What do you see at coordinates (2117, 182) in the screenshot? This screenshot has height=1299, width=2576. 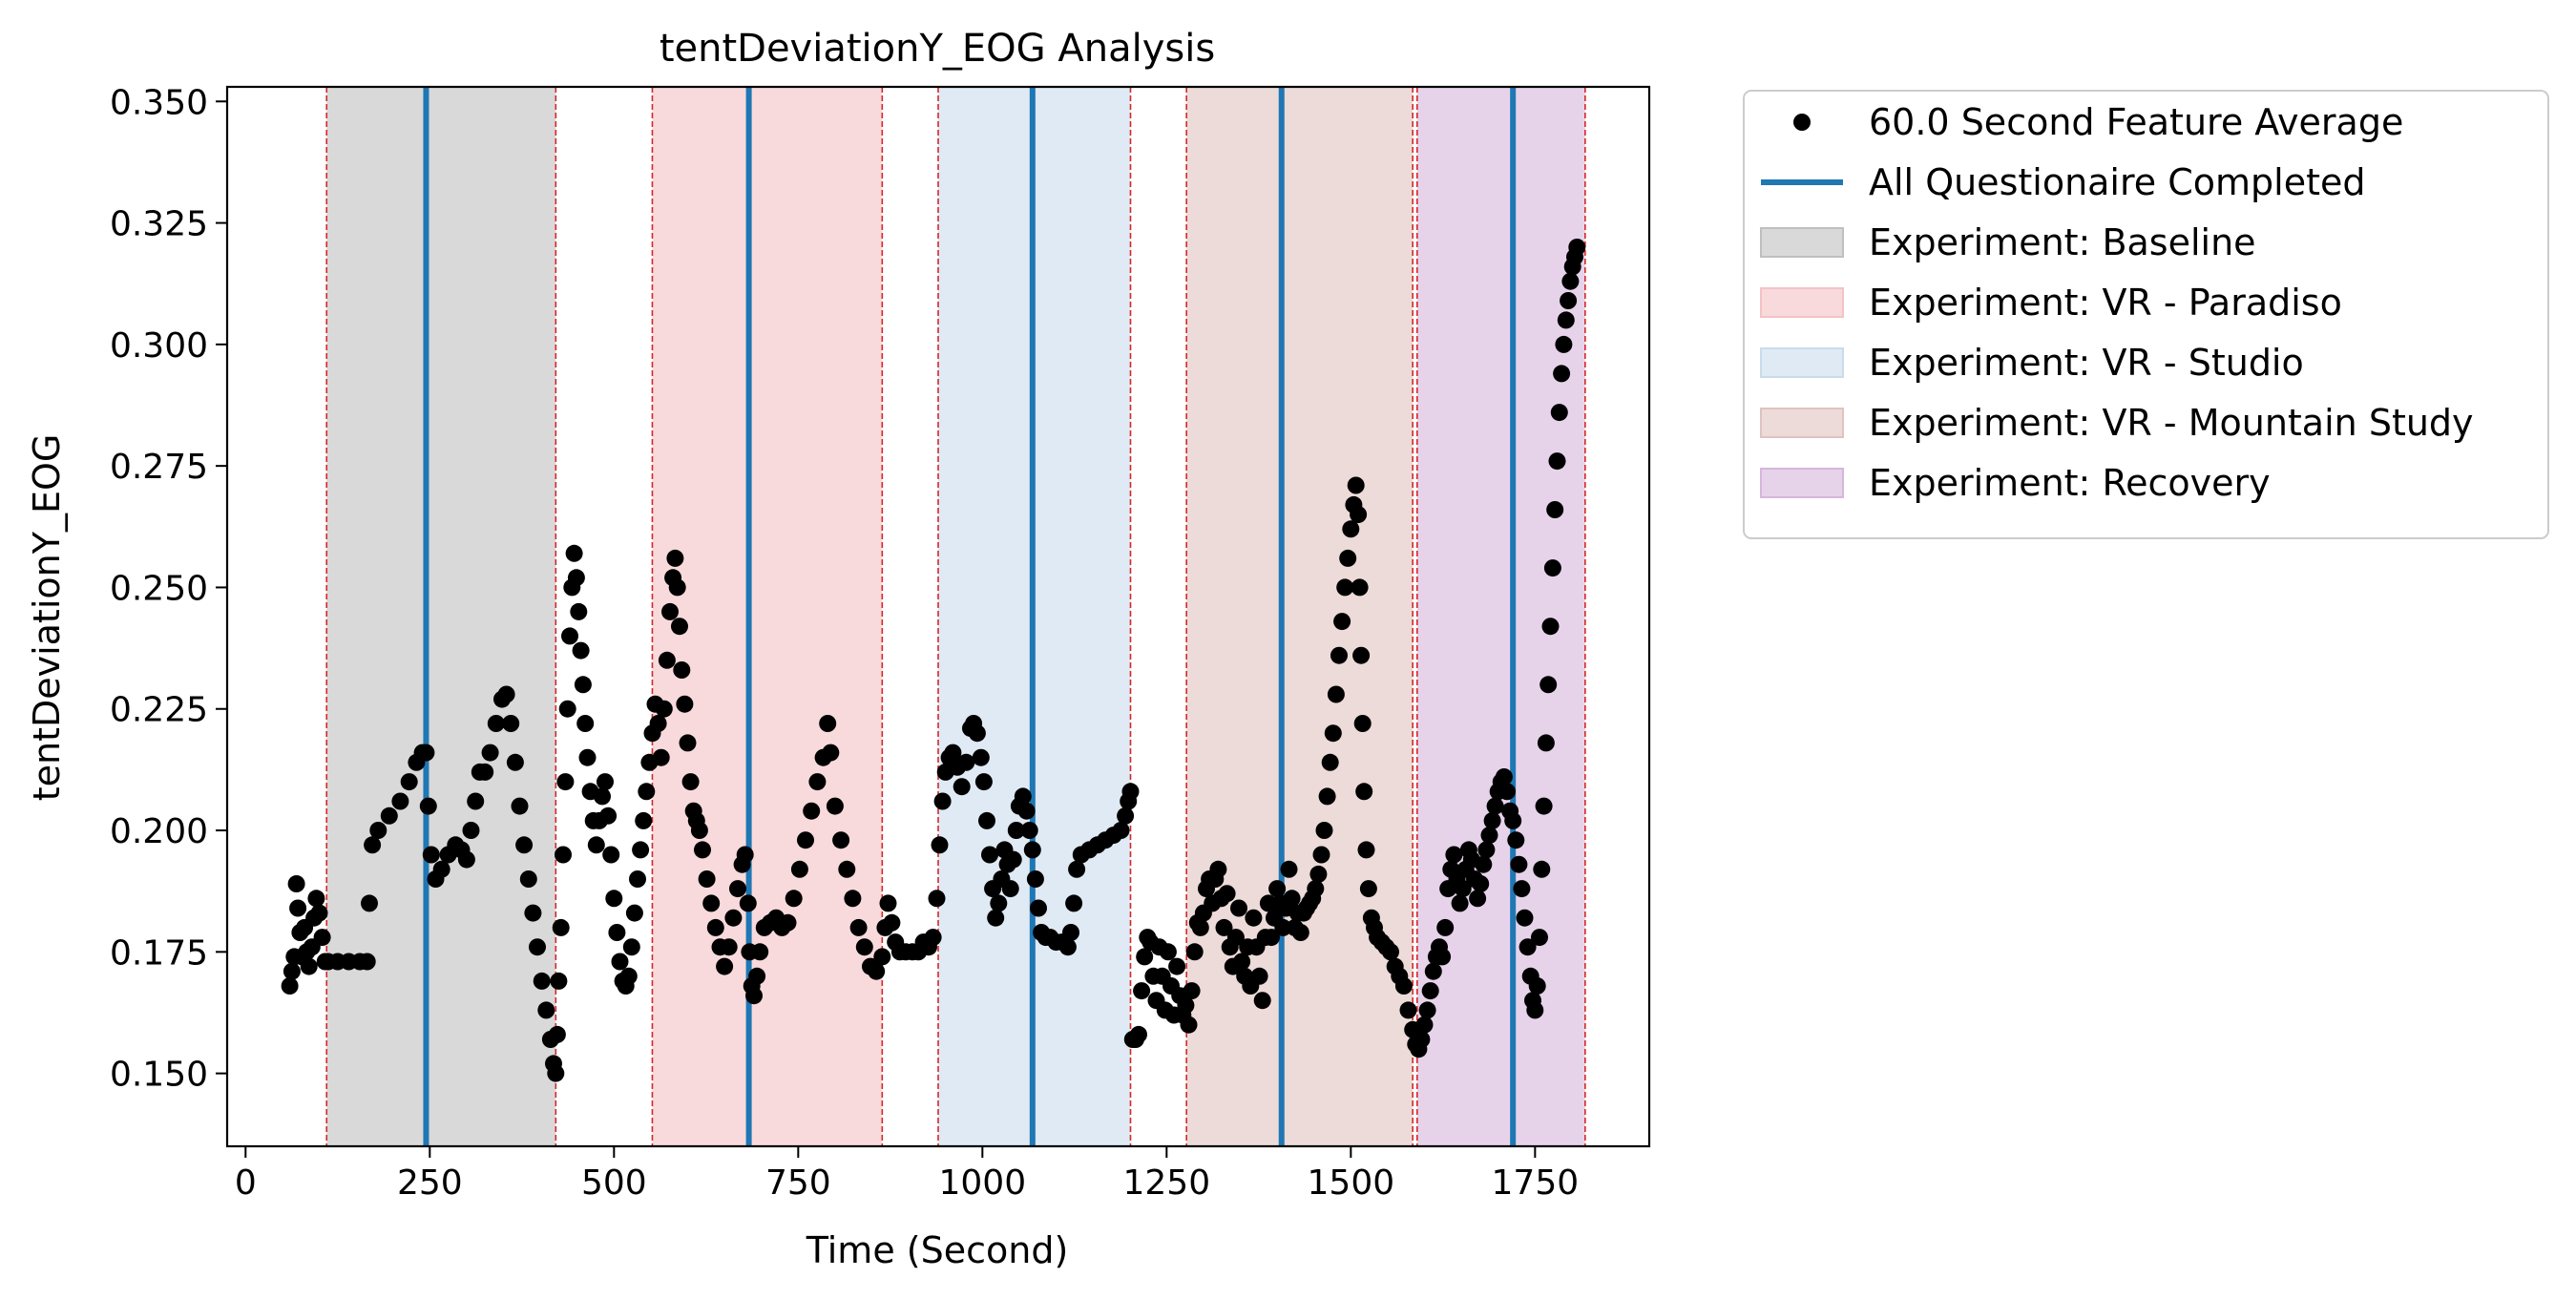 I see `legend-label: All Questionaire Completed` at bounding box center [2117, 182].